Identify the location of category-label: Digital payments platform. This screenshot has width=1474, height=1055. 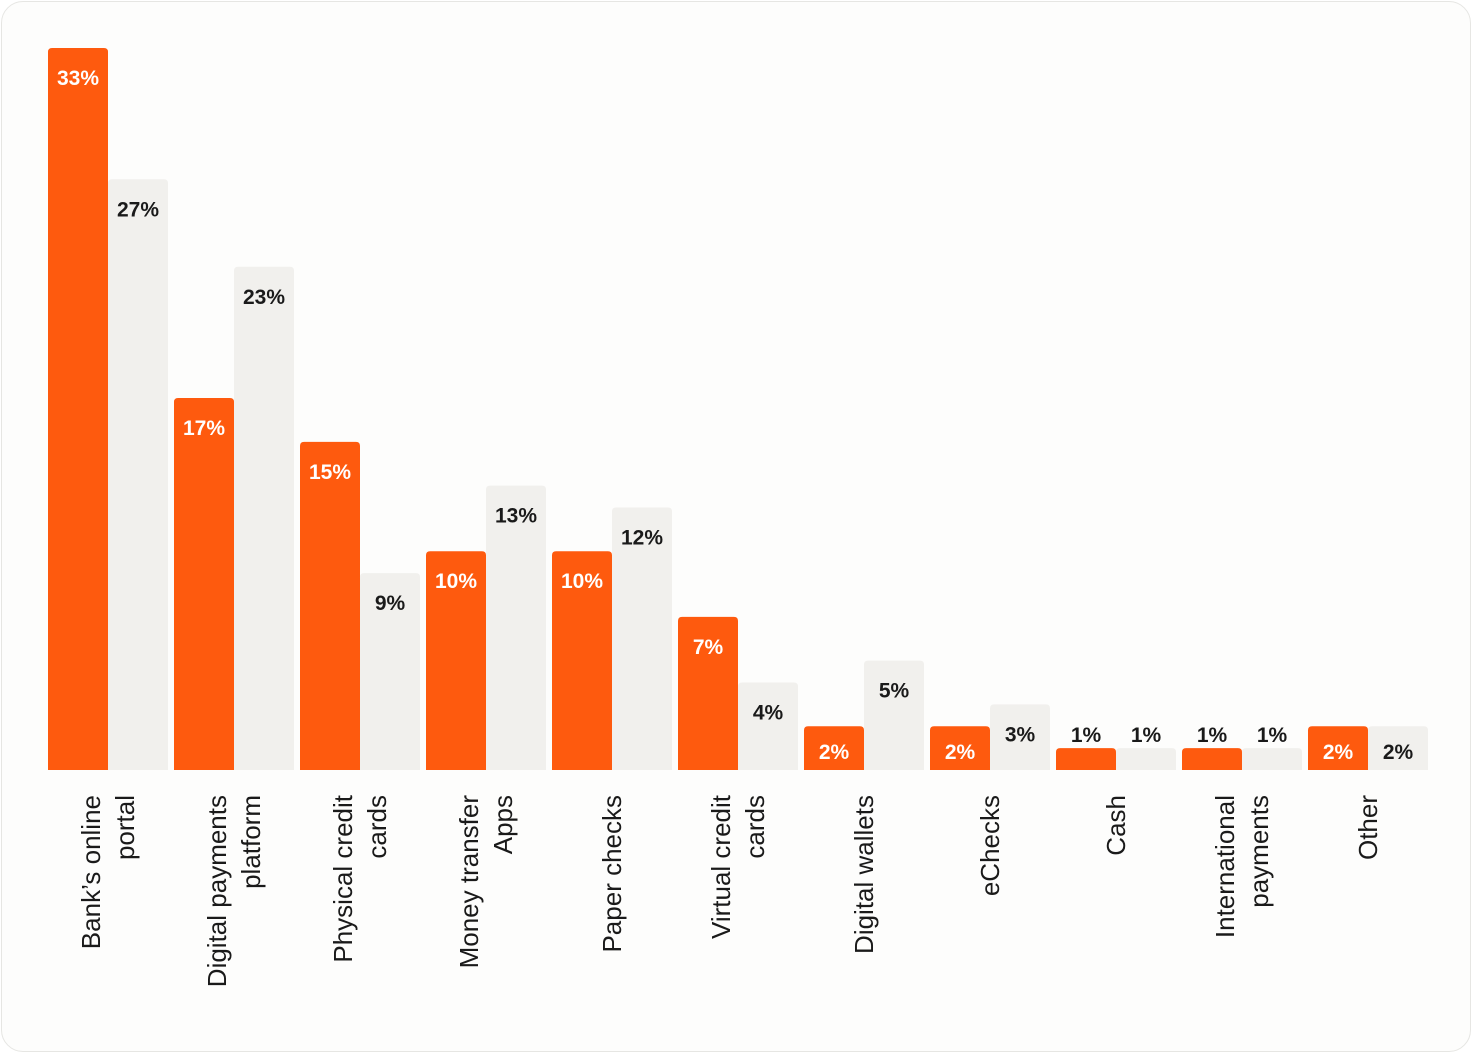
(234, 891).